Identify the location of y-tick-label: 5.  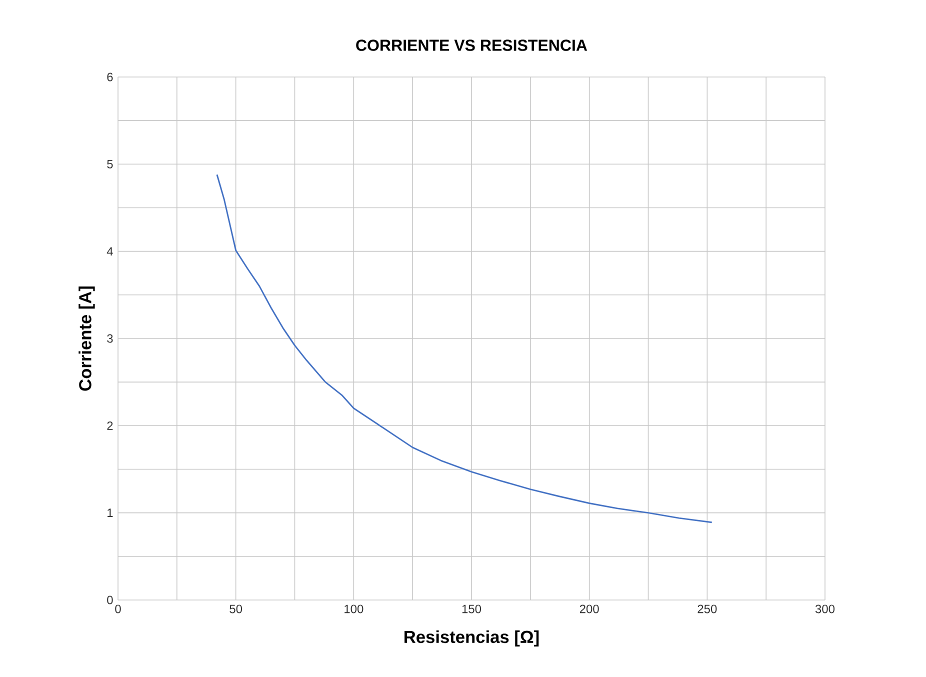
(110, 164).